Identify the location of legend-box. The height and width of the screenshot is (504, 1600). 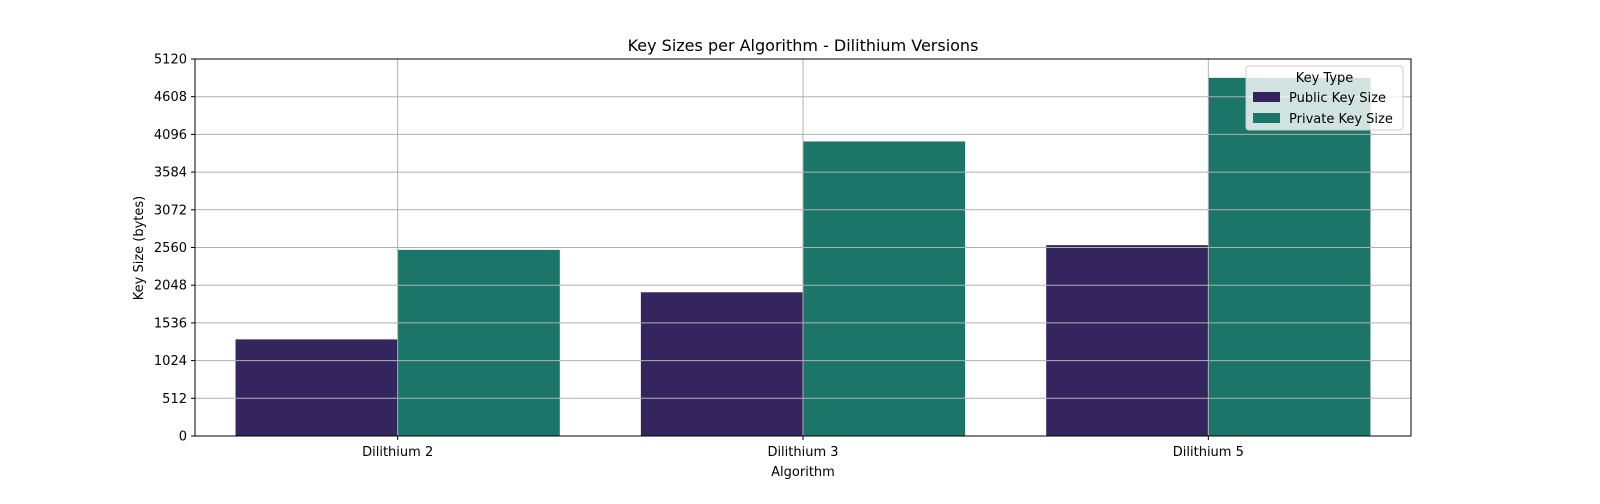
(1324, 98).